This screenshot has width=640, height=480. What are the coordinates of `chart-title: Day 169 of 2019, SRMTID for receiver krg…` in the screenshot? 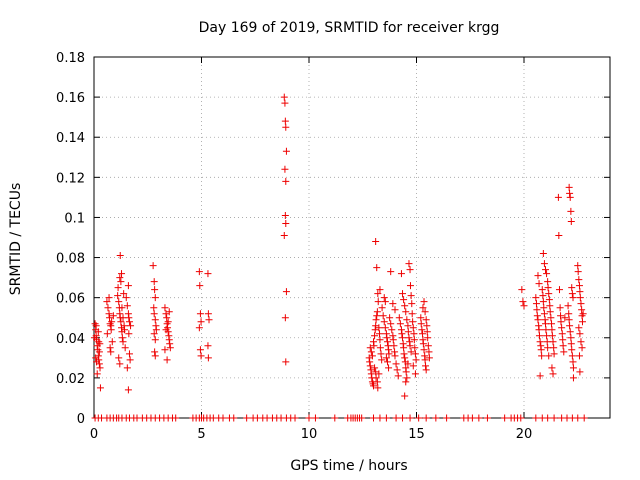 It's located at (349, 28).